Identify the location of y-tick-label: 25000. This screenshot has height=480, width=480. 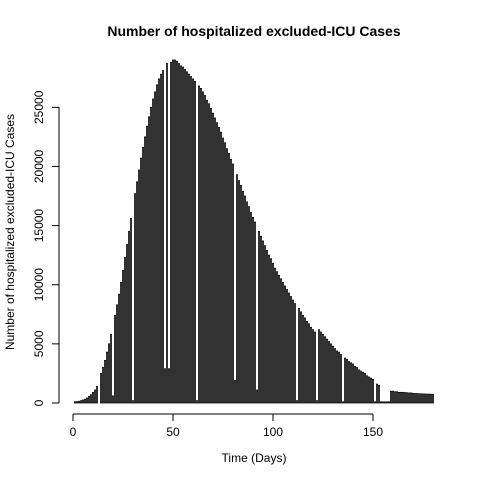
(39, 107).